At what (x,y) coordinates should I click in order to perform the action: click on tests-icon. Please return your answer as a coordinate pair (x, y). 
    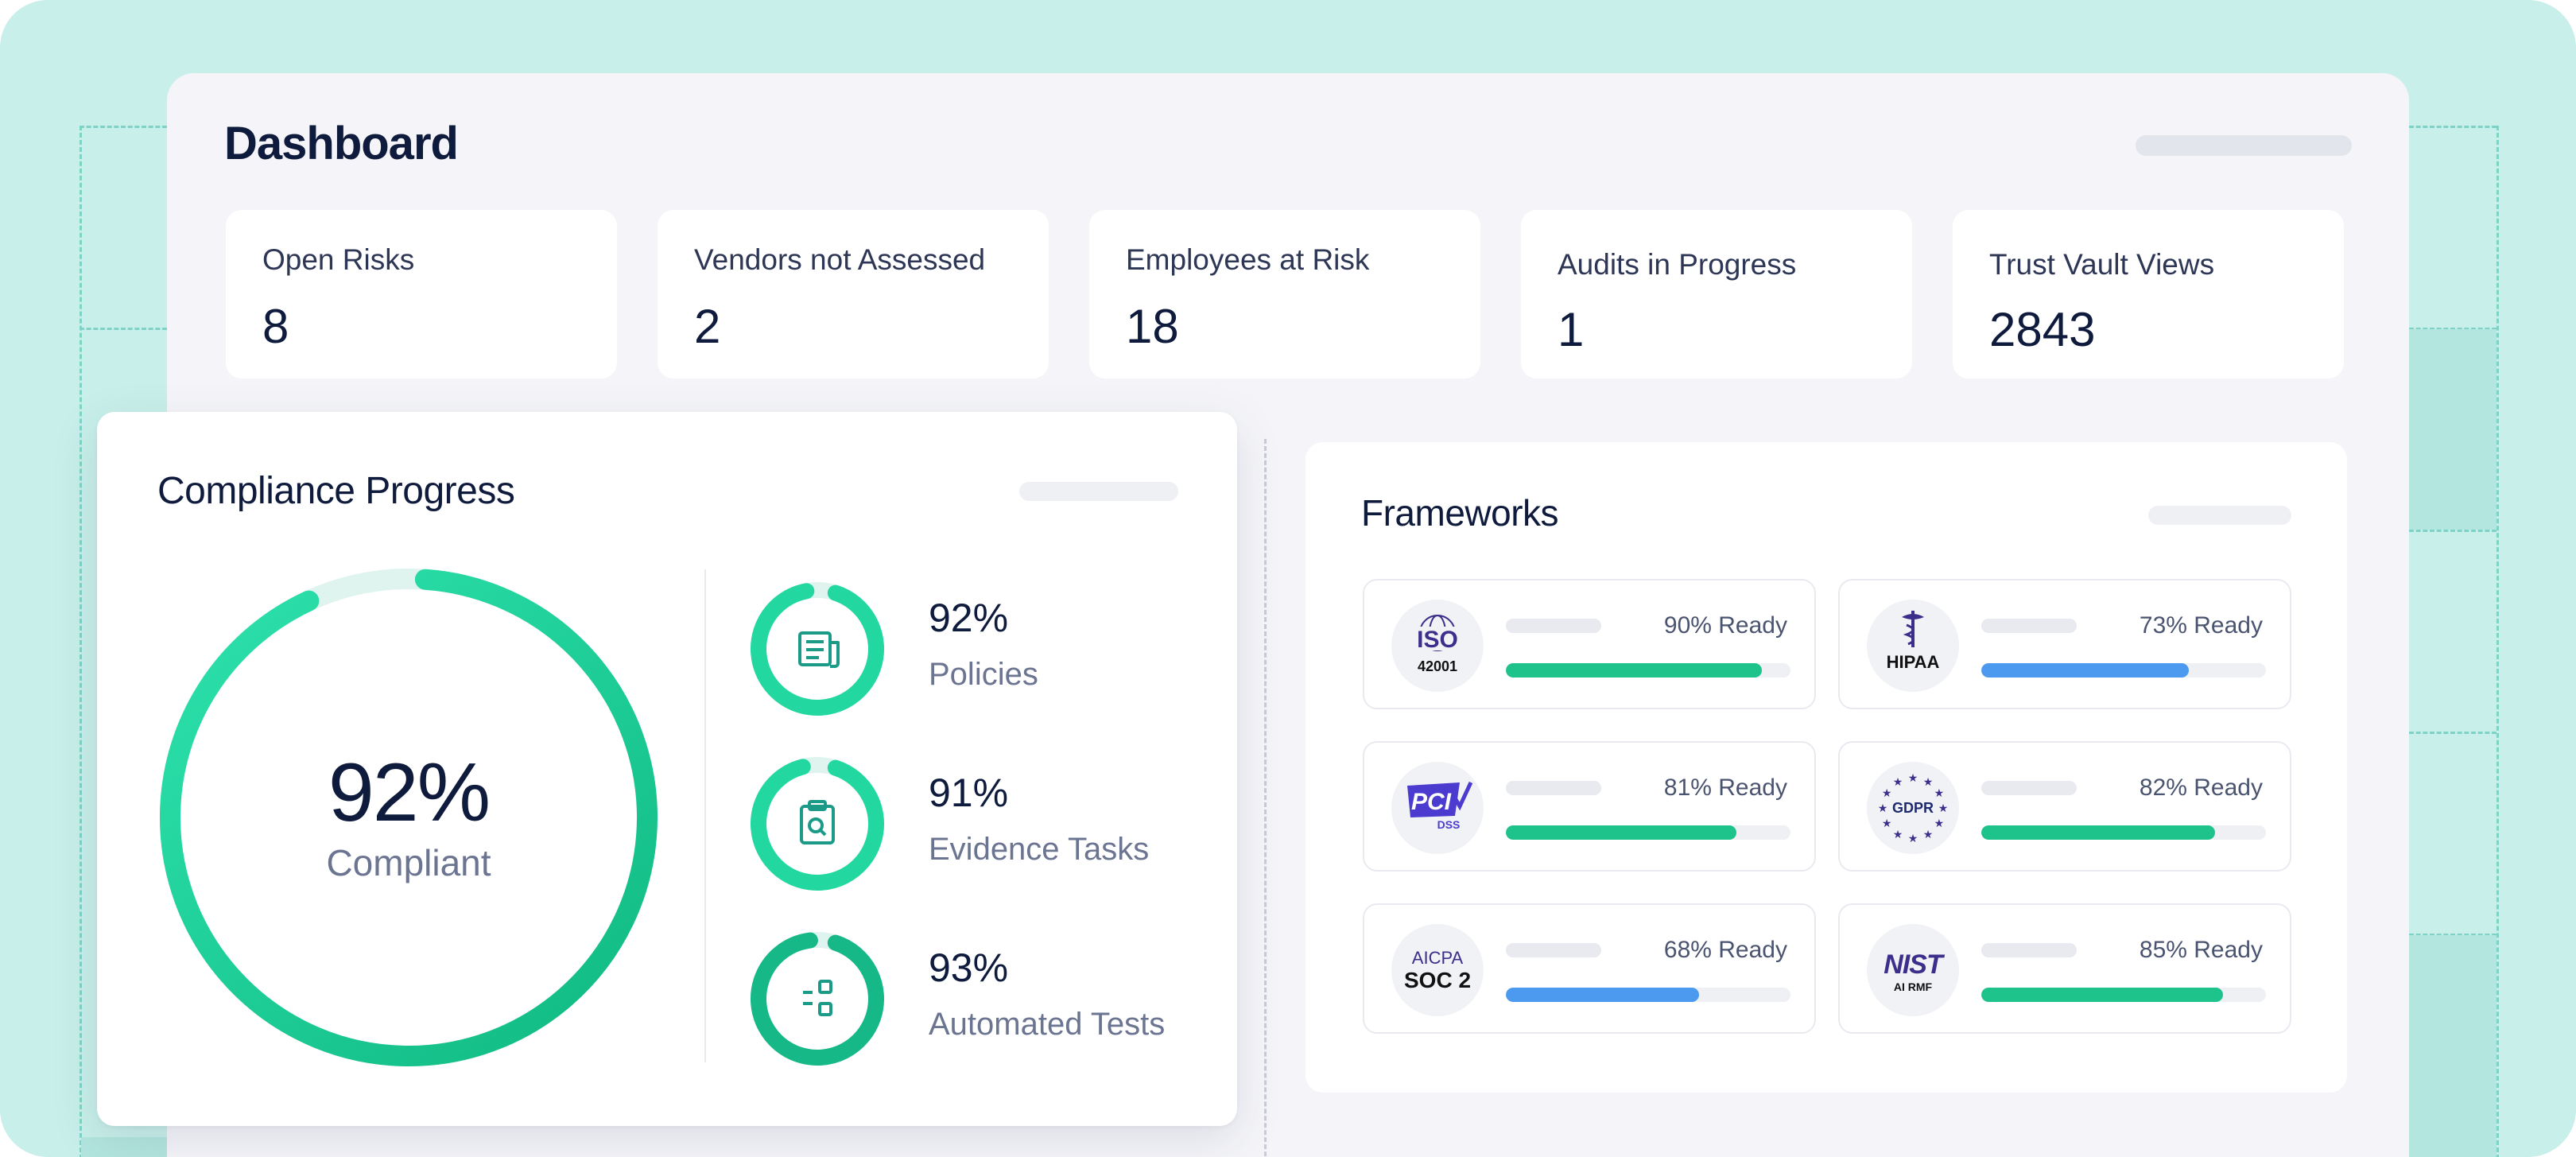
    Looking at the image, I should click on (817, 998).